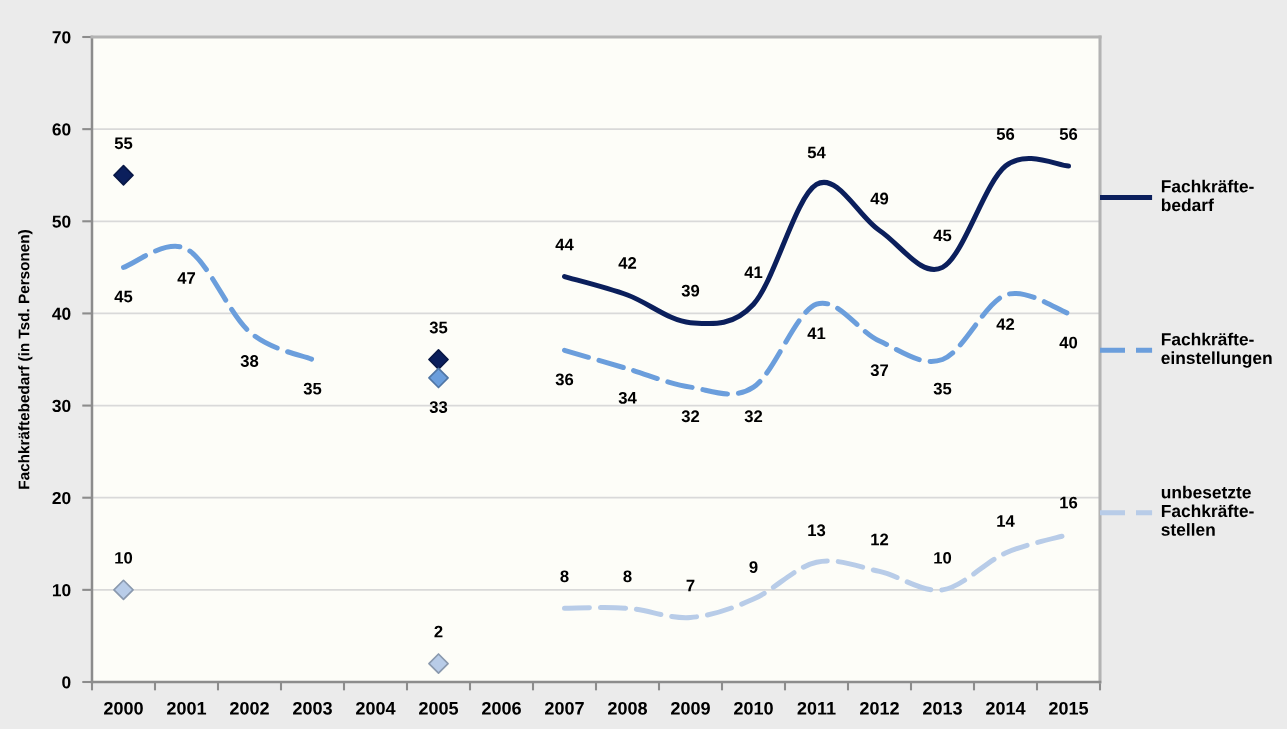 The width and height of the screenshot is (1287, 729). I want to click on y-tick-label: 0, so click(66, 682).